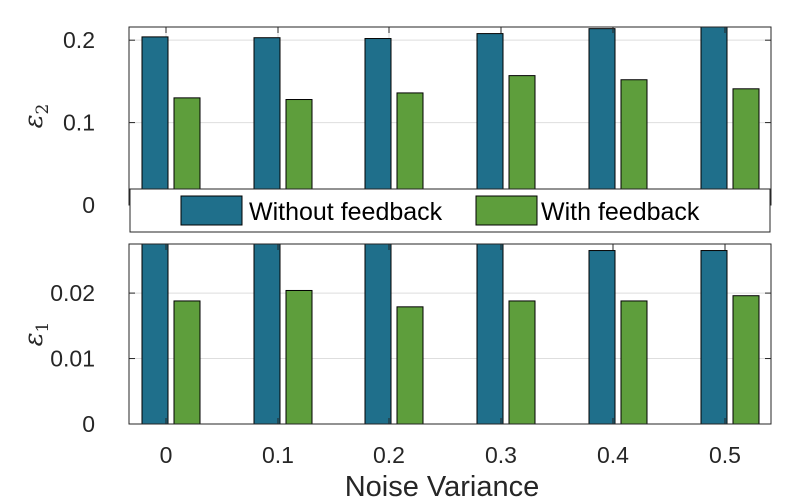  I want to click on top-ylabel-symbol: ε, so click(34, 121).